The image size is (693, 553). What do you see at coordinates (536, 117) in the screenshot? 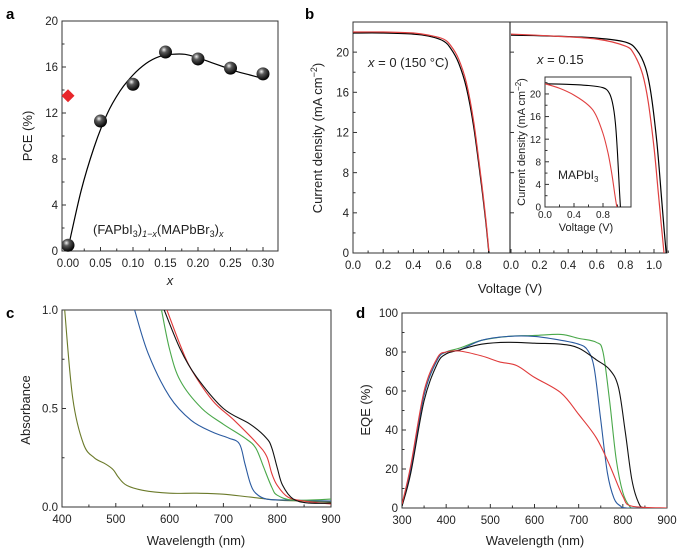
I see `inset-ytick-label: 16` at bounding box center [536, 117].